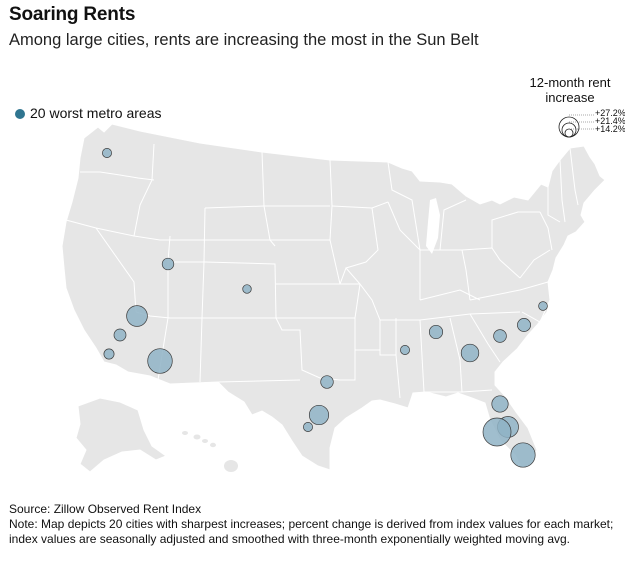 The image size is (625, 568). I want to click on size-legend-circle-medium, so click(569, 130).